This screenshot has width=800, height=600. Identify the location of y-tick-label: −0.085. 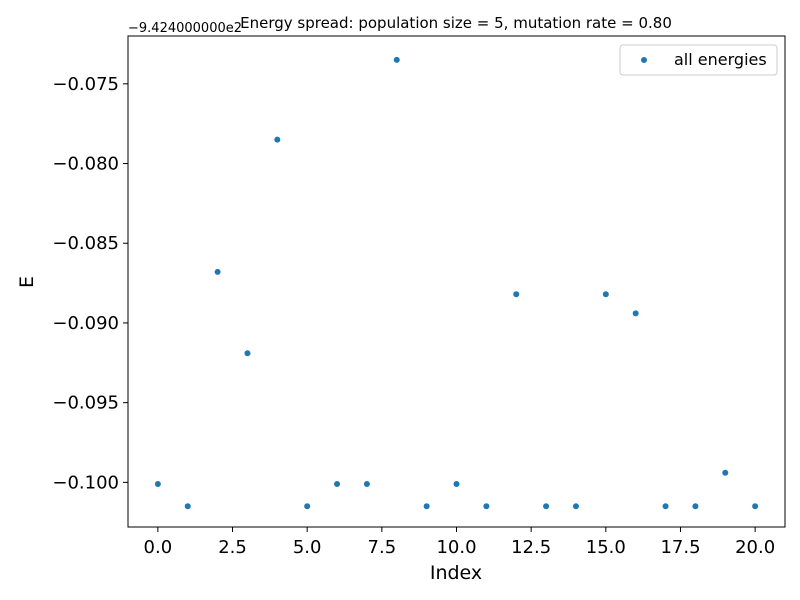
(85, 243).